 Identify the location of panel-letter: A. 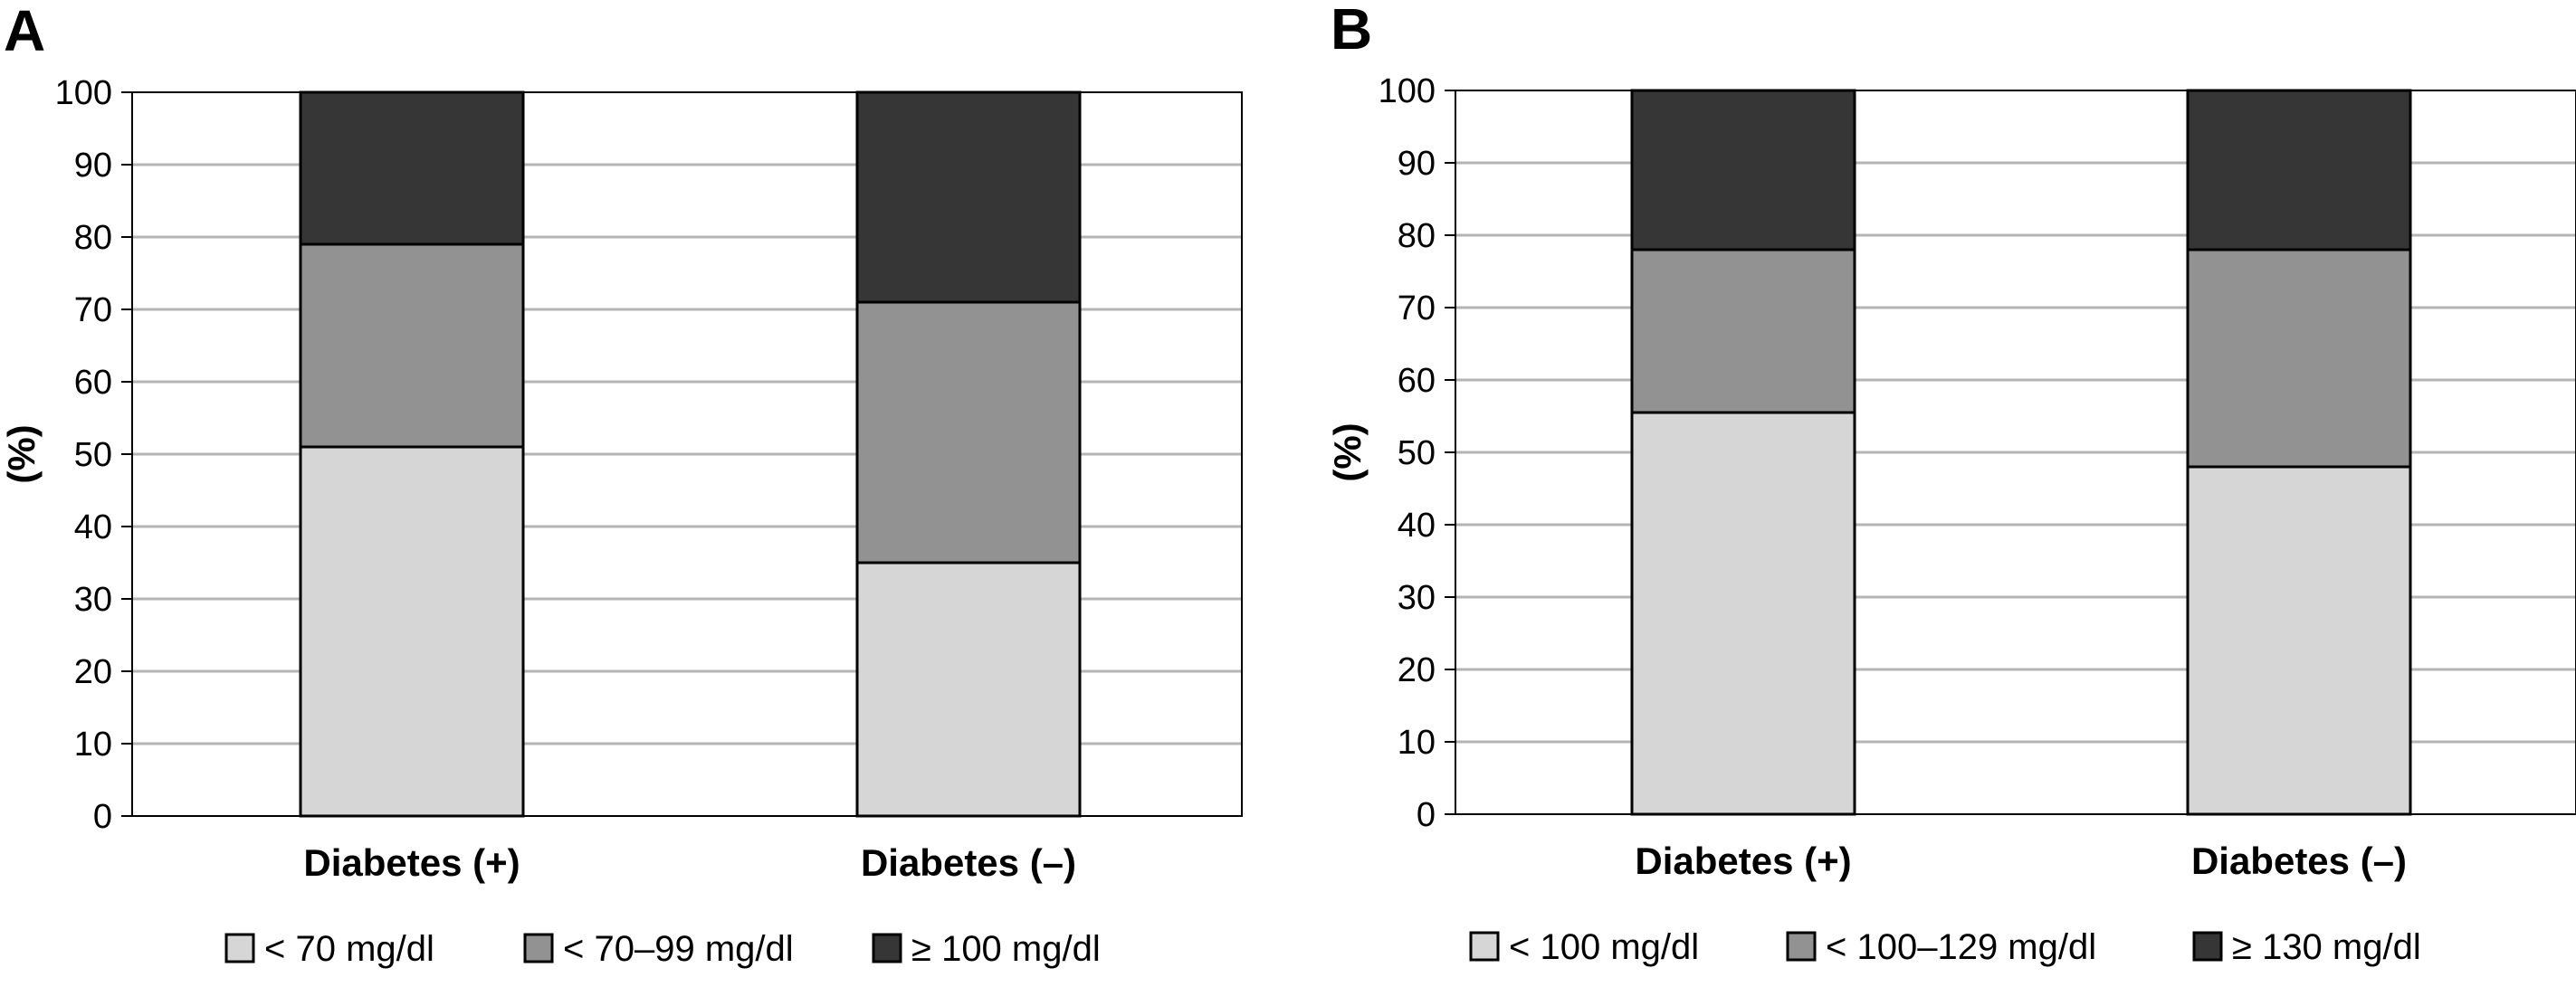
(25, 32).